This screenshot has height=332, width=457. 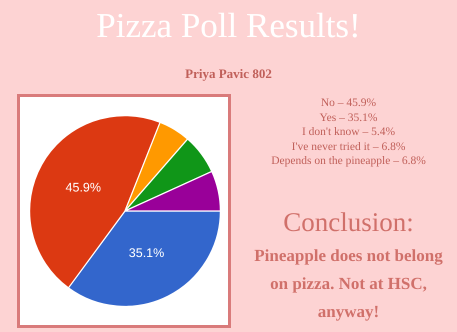 I want to click on data-label: 35.1%, so click(x=146, y=253).